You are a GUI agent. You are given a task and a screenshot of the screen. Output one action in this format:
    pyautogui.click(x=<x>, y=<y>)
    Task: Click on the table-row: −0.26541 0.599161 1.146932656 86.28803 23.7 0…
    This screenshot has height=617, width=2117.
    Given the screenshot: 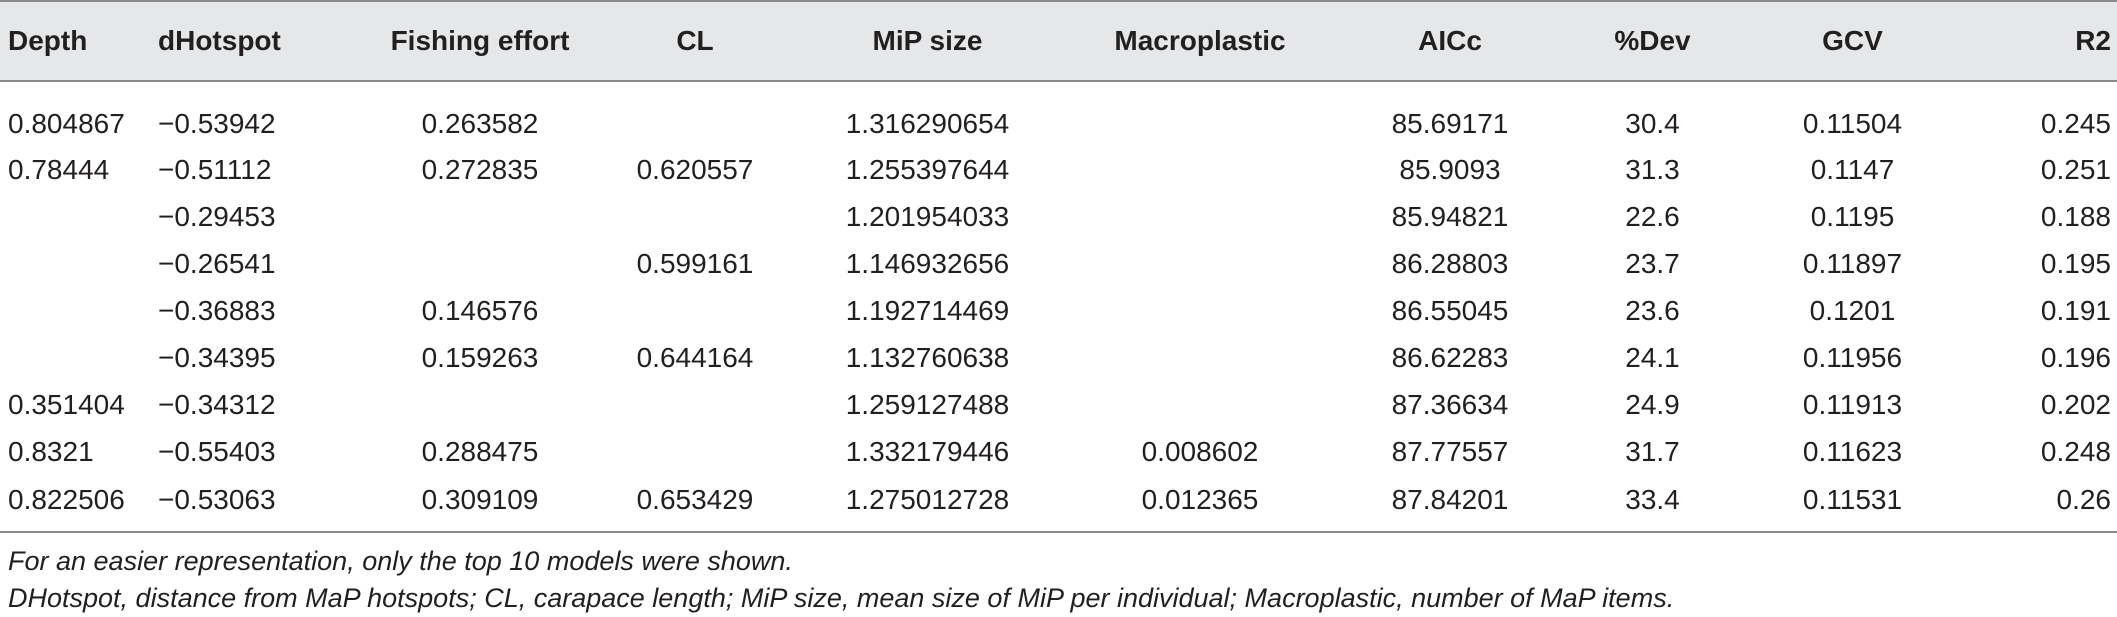 What is the action you would take?
    pyautogui.click(x=1058, y=263)
    